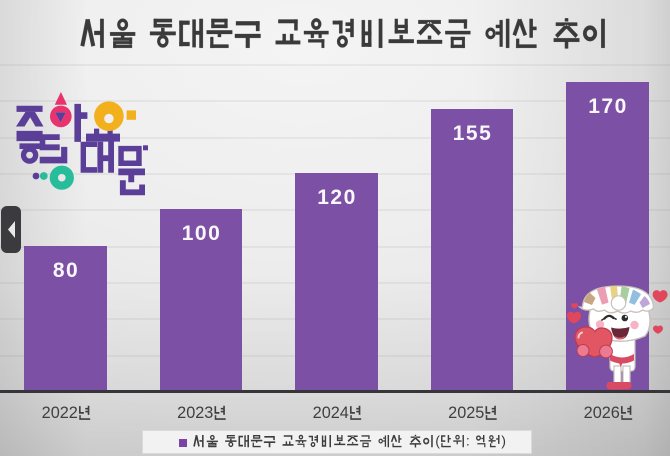 The image size is (670, 456). I want to click on svg-text: 4, so click(344, 413).